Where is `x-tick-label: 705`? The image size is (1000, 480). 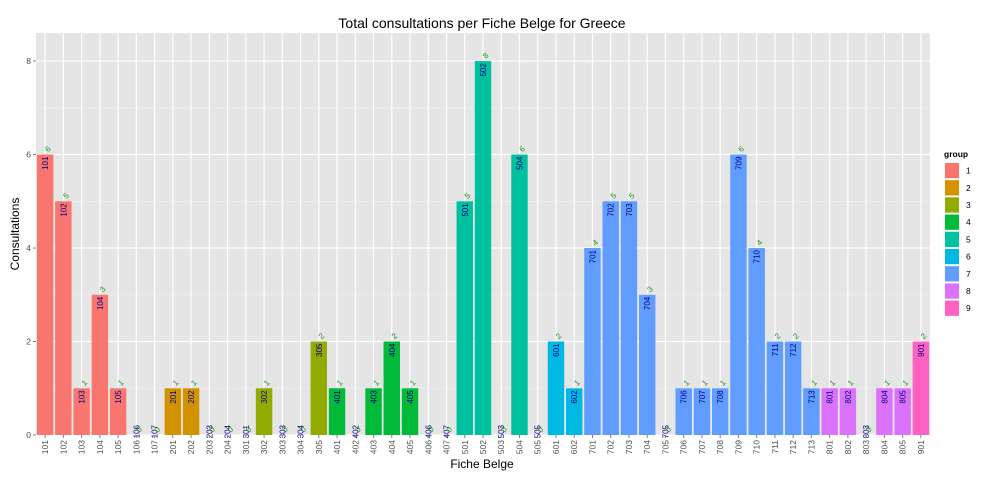 x-tick-label: 705 is located at coordinates (665, 447).